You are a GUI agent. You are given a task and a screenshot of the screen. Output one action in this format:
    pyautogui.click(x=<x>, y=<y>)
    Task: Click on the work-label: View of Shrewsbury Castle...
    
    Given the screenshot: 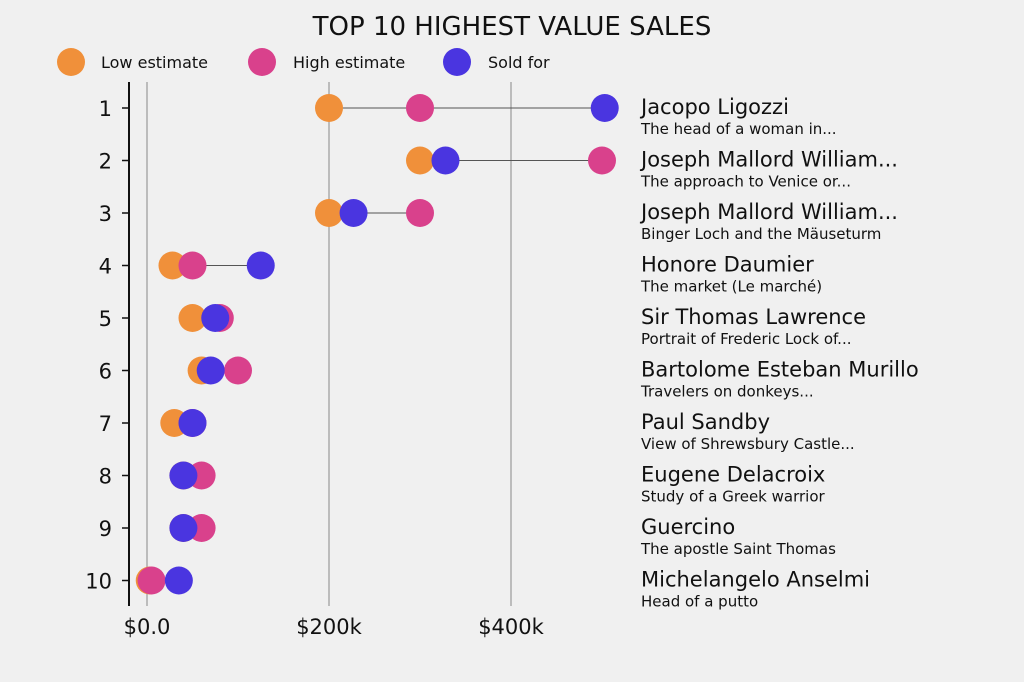 What is the action you would take?
    pyautogui.click(x=748, y=444)
    